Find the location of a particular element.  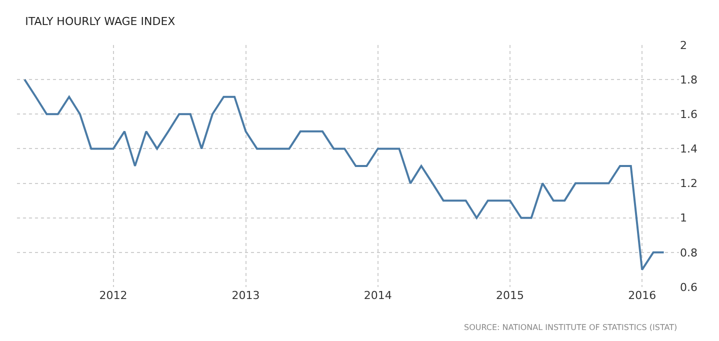

y-tick-label: 1.6 is located at coordinates (689, 114).